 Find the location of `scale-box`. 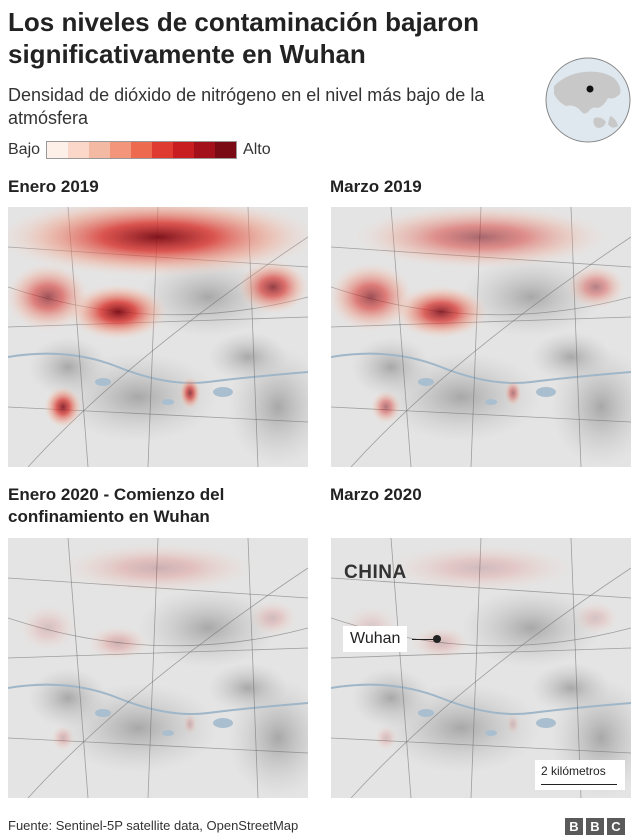

scale-box is located at coordinates (580, 775).